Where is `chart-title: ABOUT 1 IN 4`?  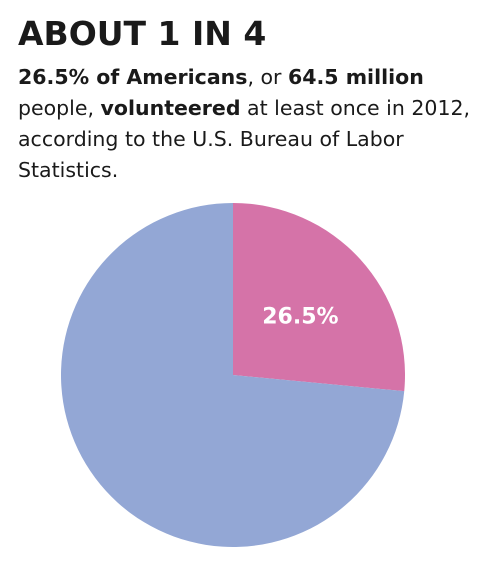
chart-title: ABOUT 1 IN 4 is located at coordinates (142, 33).